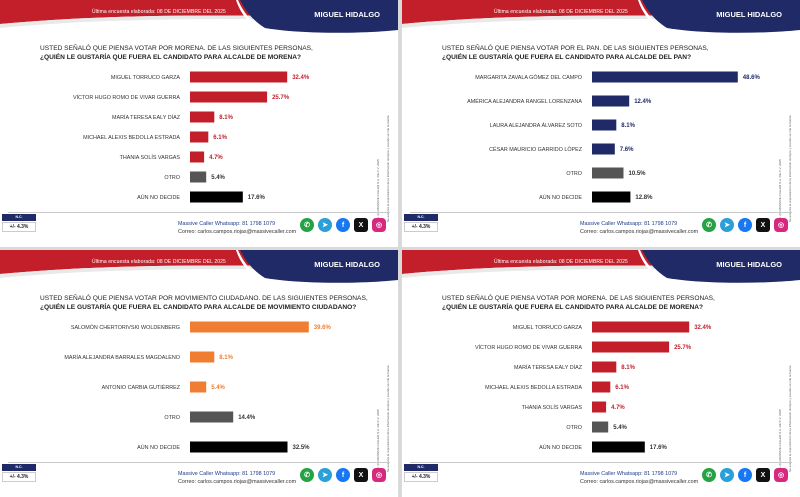  I want to click on social-icons: ✆ ➤ f X ◎, so click(343, 225).